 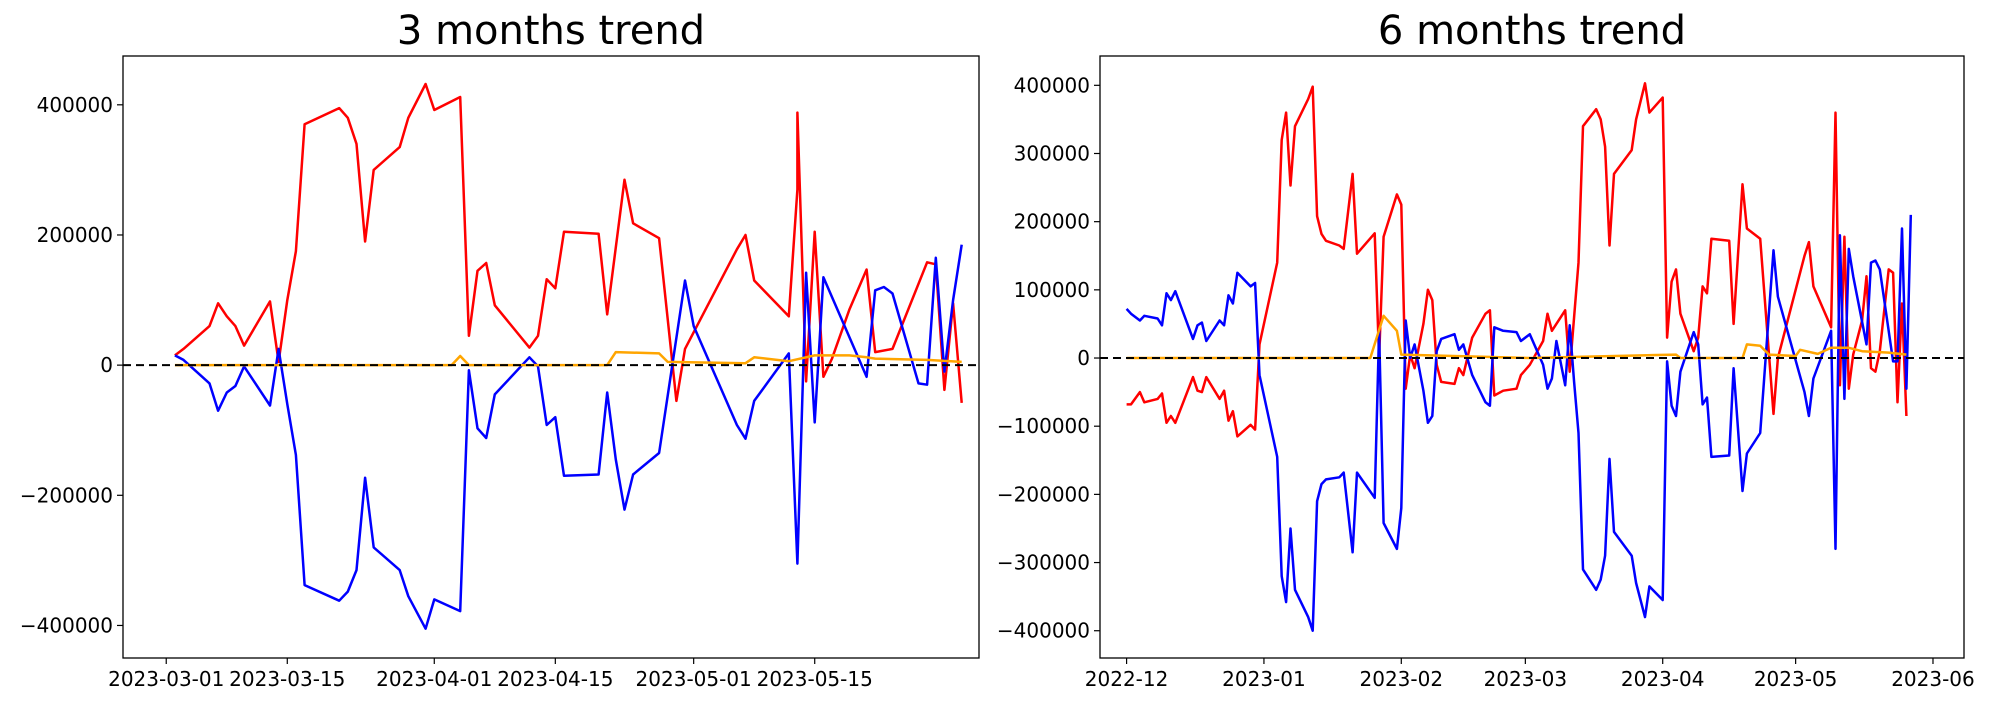 What do you see at coordinates (1043, 426) in the screenshot?
I see `y-tick-label: −100000` at bounding box center [1043, 426].